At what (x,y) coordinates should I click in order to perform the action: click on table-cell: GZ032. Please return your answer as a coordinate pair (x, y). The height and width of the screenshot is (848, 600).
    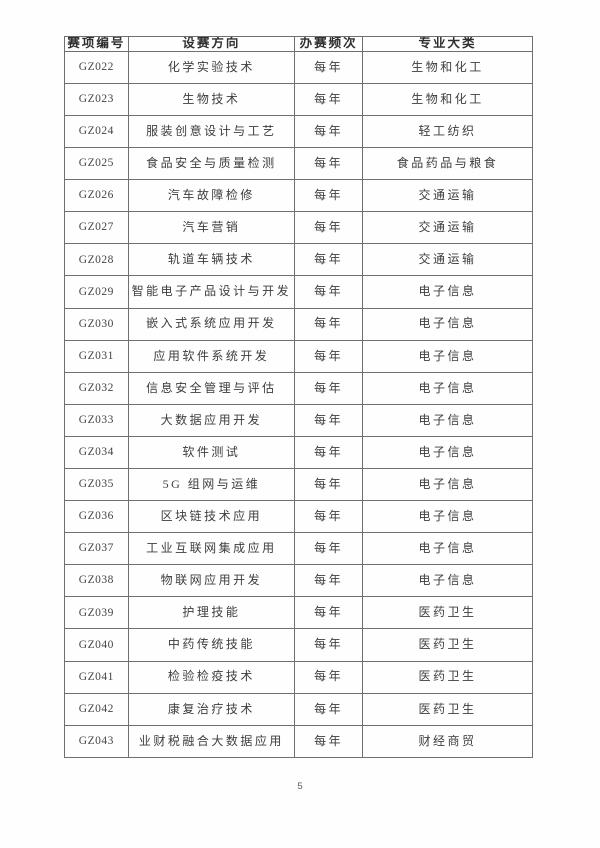
    Looking at the image, I should click on (96, 388).